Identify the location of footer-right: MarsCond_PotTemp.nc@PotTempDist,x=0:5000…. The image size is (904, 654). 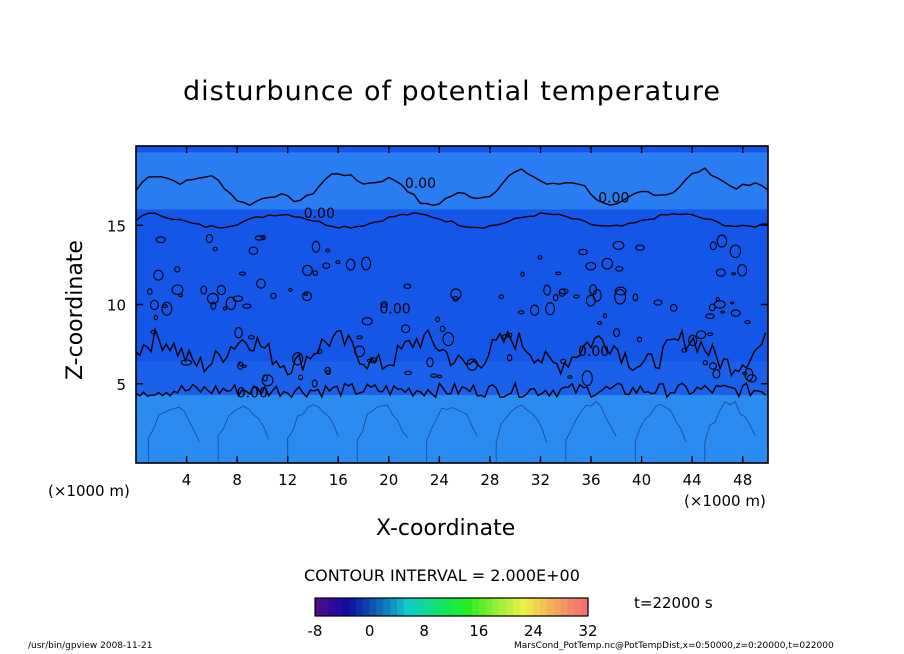
(674, 646).